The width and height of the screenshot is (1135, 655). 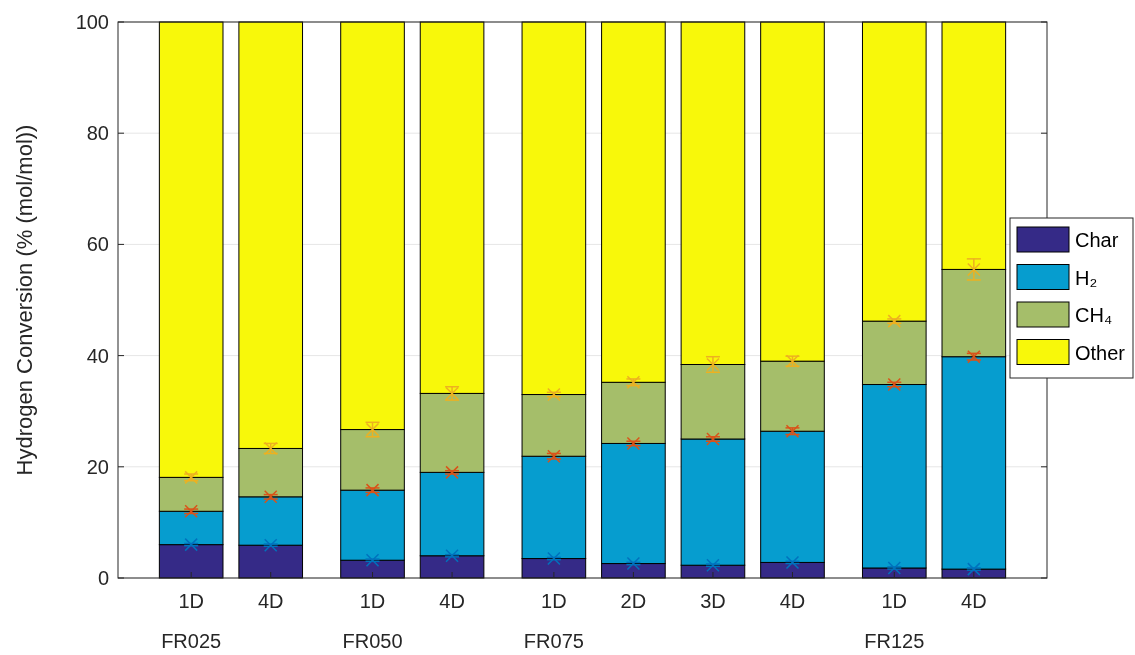 What do you see at coordinates (92, 22) in the screenshot?
I see `y-tick-label: 100` at bounding box center [92, 22].